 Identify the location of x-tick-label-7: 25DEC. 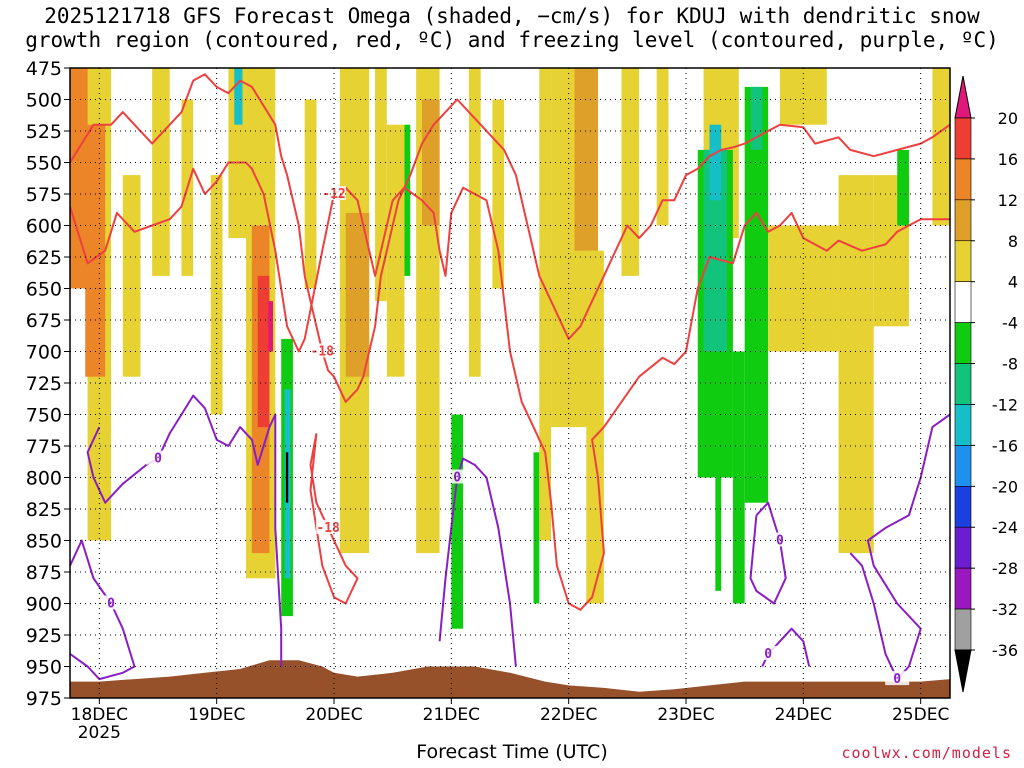
(920, 715).